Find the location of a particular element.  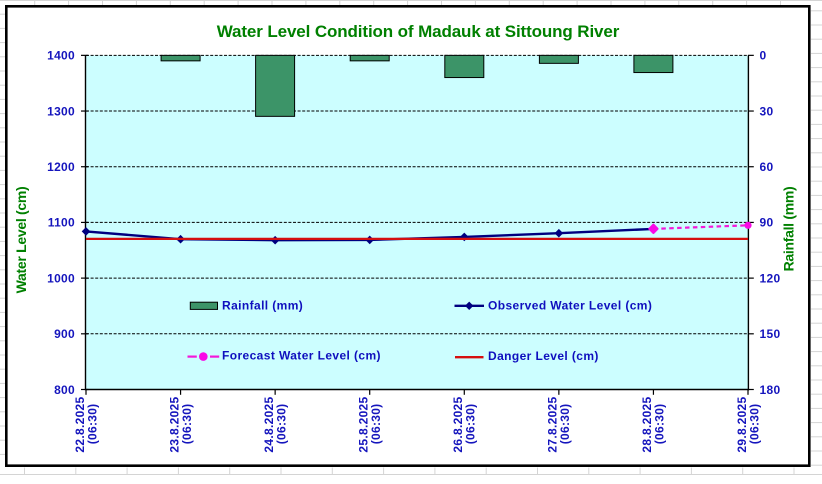

svg-text: 1300 is located at coordinates (61, 111).